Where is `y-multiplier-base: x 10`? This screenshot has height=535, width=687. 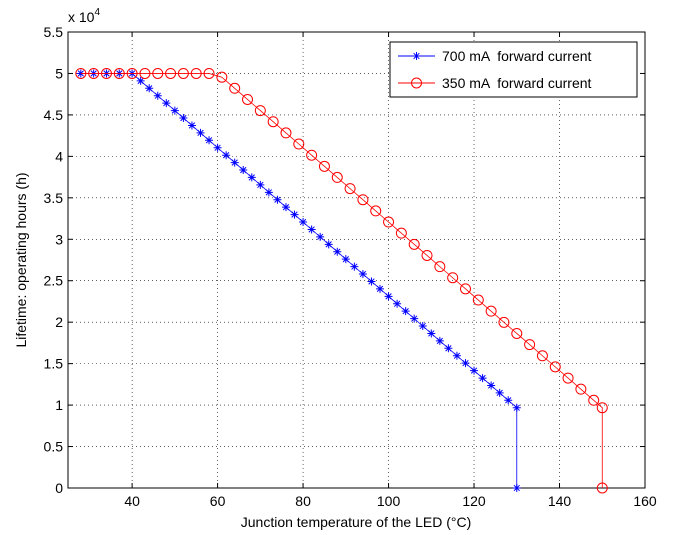
y-multiplier-base: x 10 is located at coordinates (81, 17).